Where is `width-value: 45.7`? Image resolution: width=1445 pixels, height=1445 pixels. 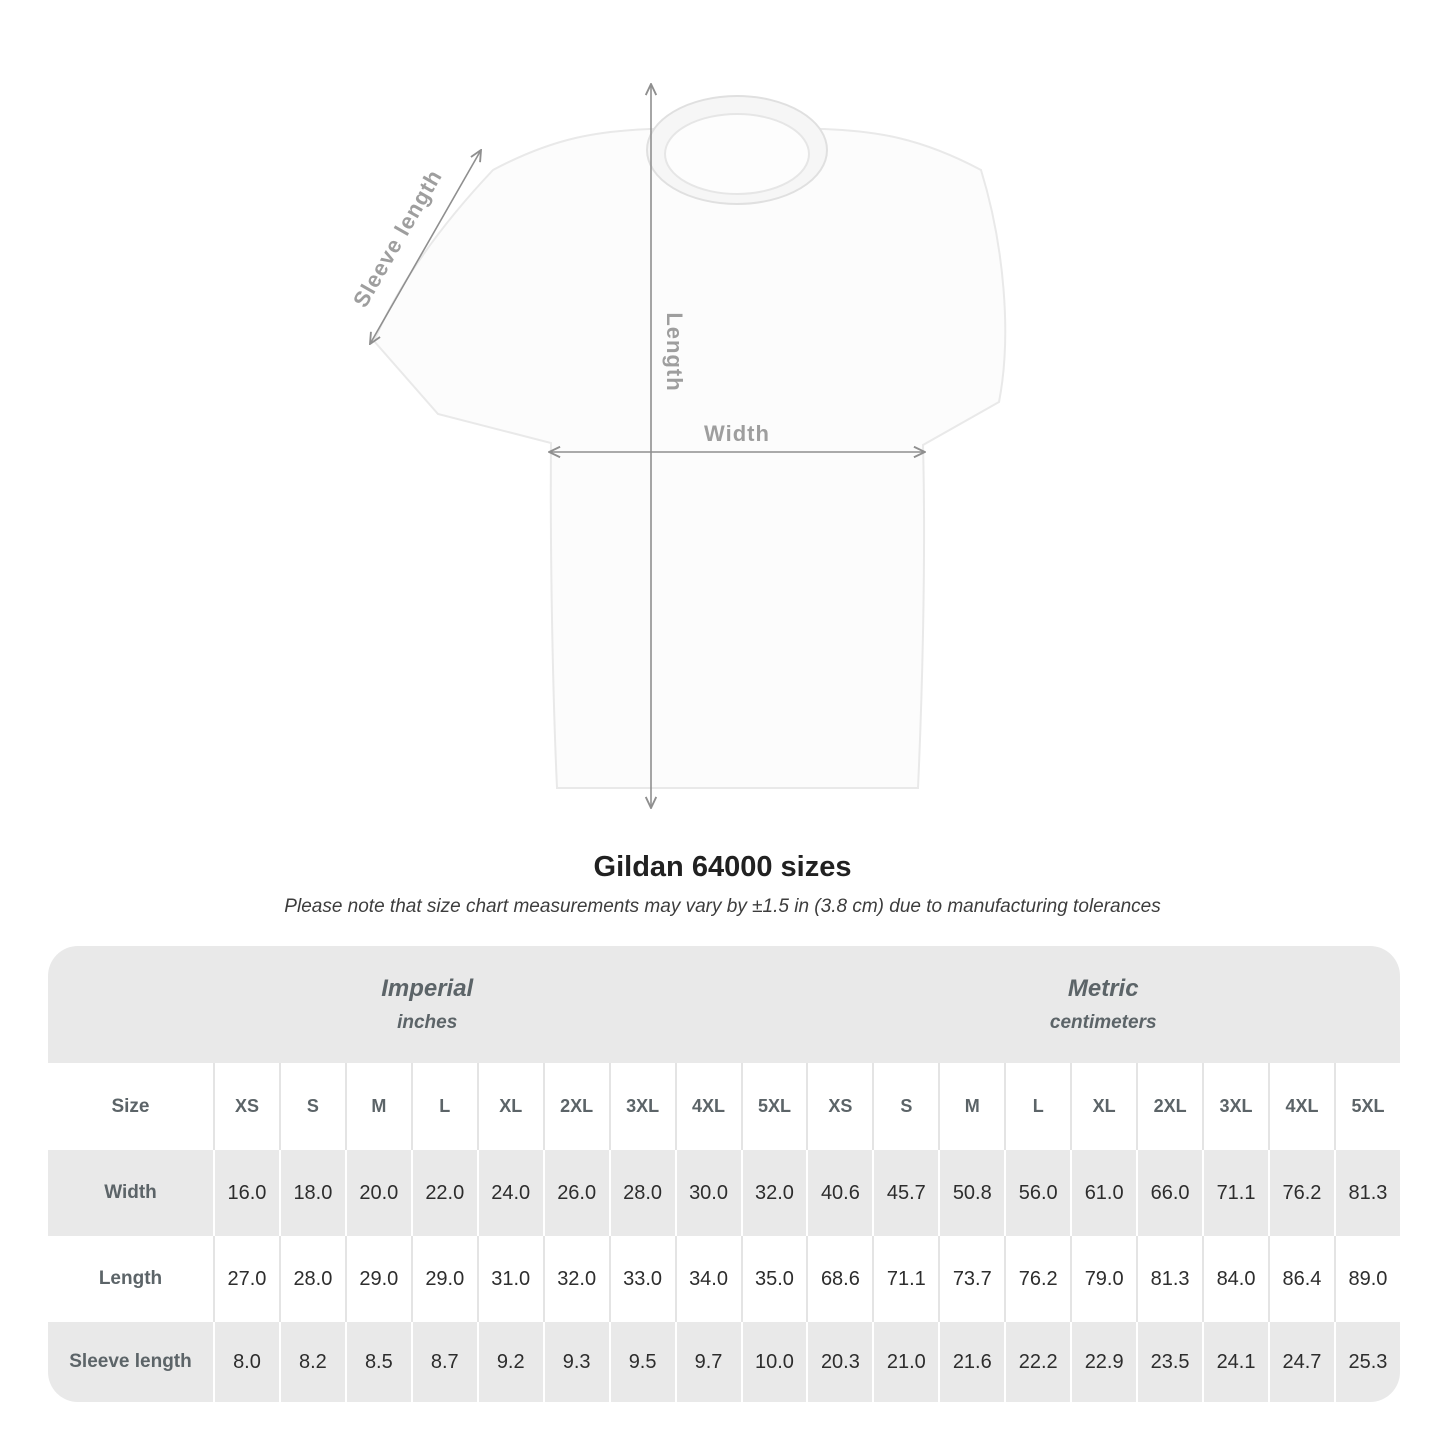
width-value: 45.7 is located at coordinates (905, 1193).